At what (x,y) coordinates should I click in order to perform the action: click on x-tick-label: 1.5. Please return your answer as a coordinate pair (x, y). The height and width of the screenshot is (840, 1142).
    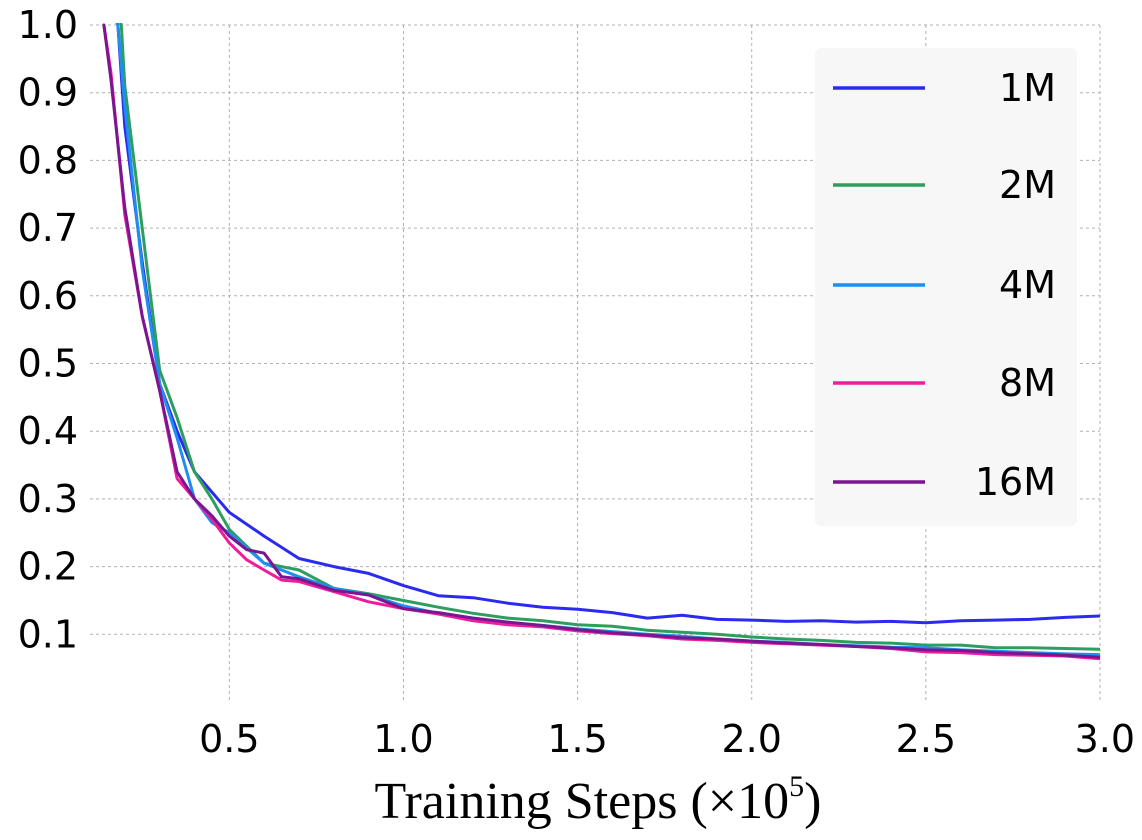
    Looking at the image, I should click on (577, 739).